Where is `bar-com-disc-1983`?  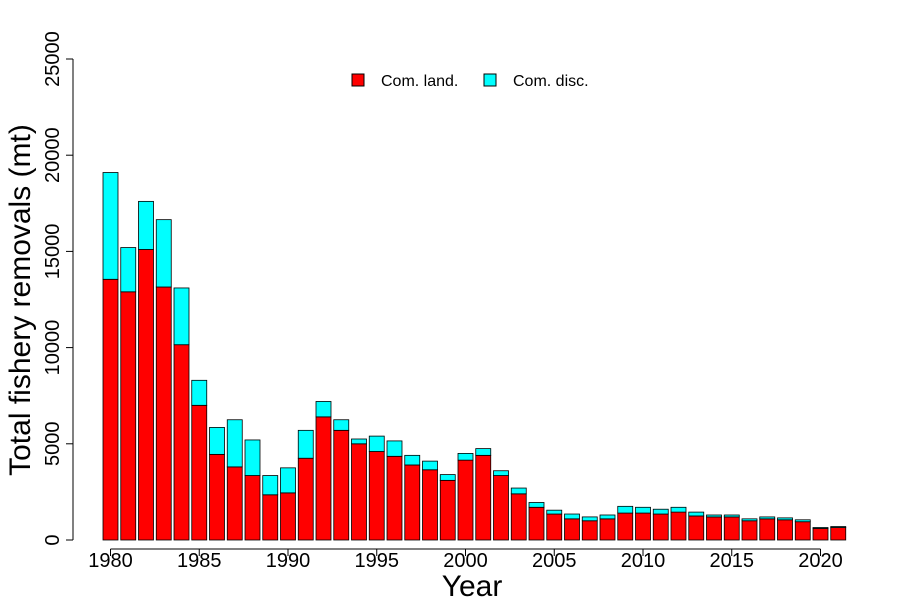 bar-com-disc-1983 is located at coordinates (163, 253).